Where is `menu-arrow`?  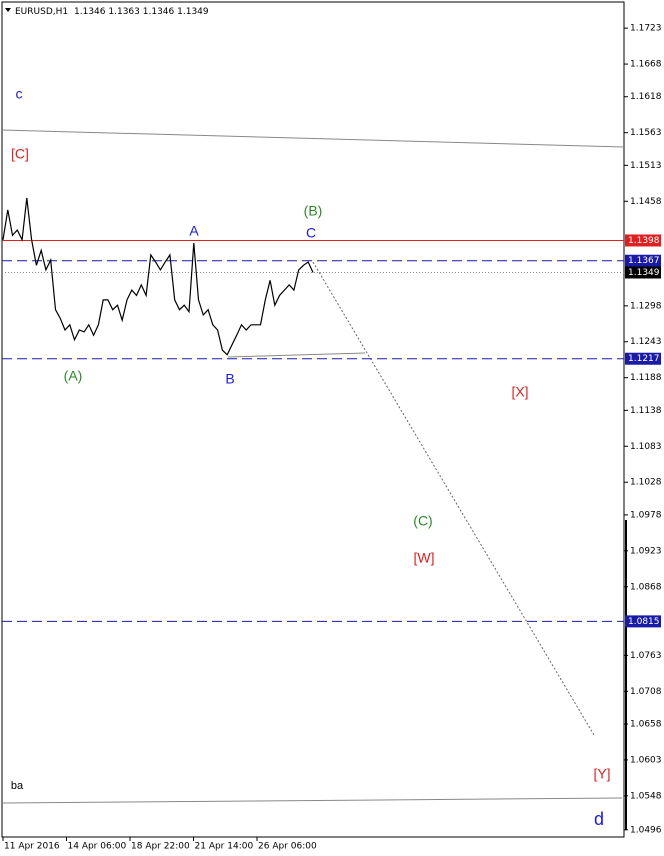 menu-arrow is located at coordinates (8, 10).